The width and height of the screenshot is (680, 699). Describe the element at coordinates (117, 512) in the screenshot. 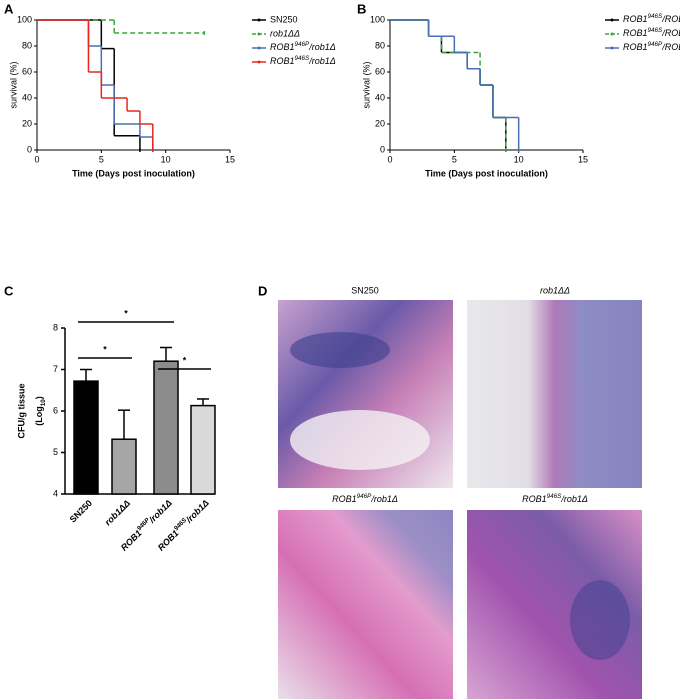

I see `x-tick-label: rob1ΔΔ` at that location.